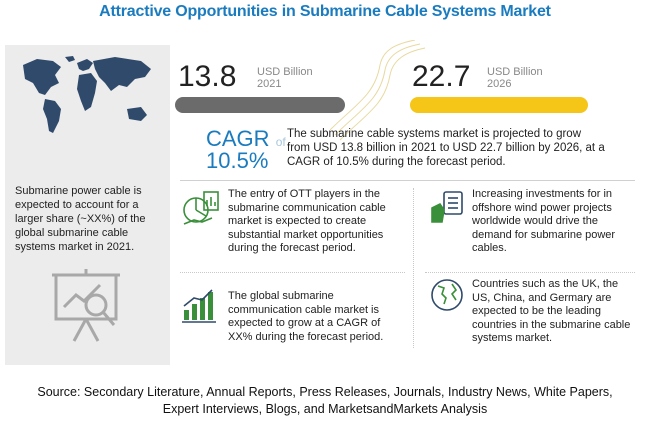  I want to click on offshore-investment-icon, so click(447, 207).